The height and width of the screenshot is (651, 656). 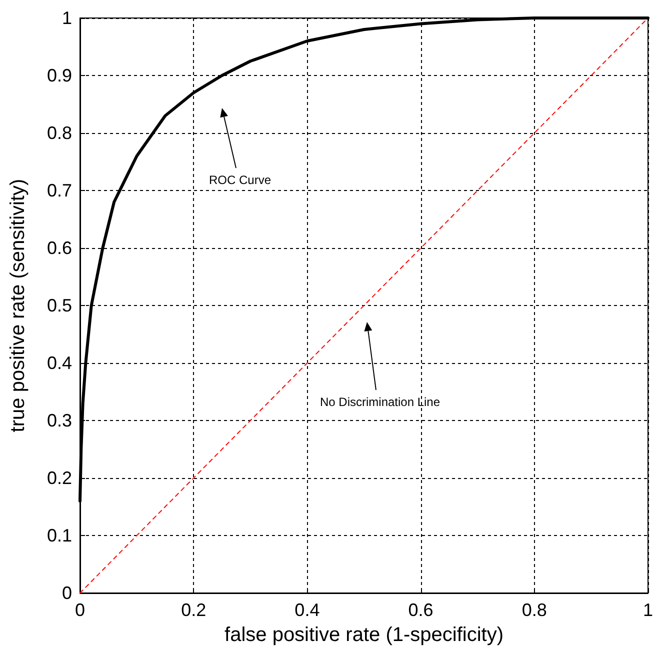 I want to click on y-tick-label: 0.7, so click(x=59, y=190).